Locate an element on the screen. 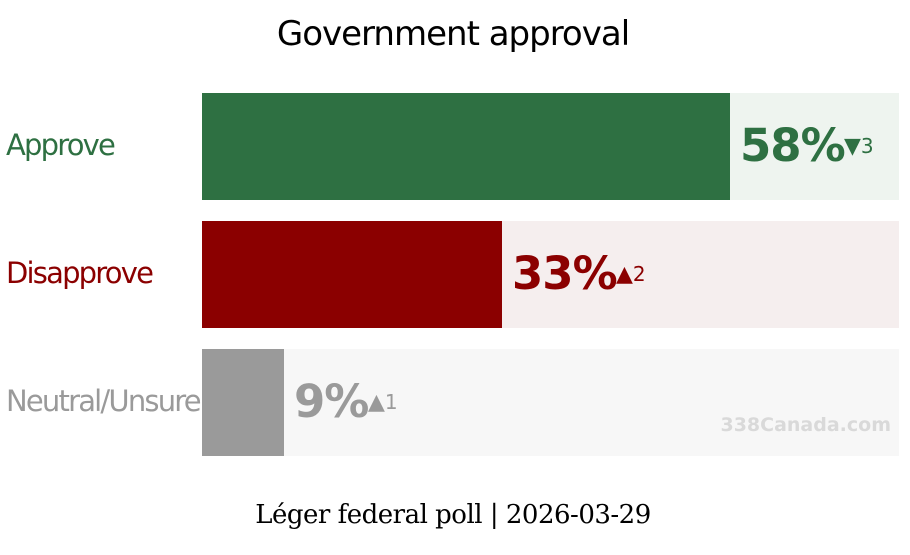 The image size is (910, 555). triangle-down-icon: ▼ is located at coordinates (852, 146).